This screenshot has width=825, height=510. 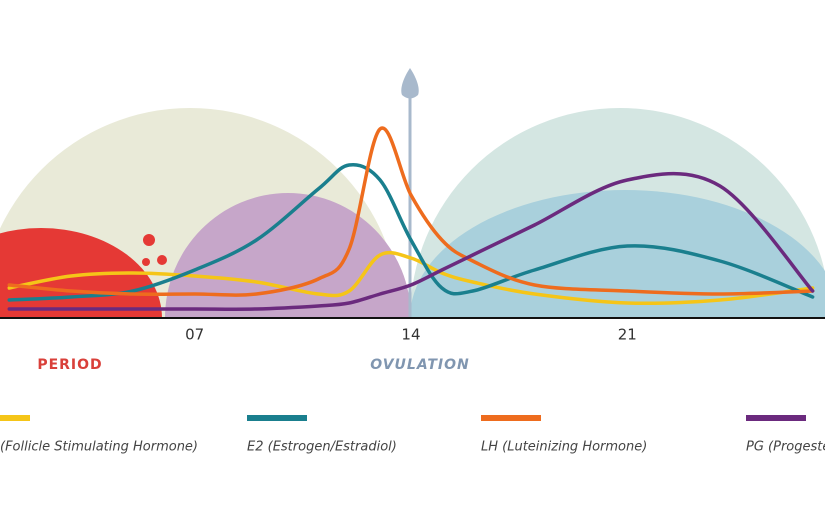 I want to click on x-tick-label: 21, so click(x=627, y=335).